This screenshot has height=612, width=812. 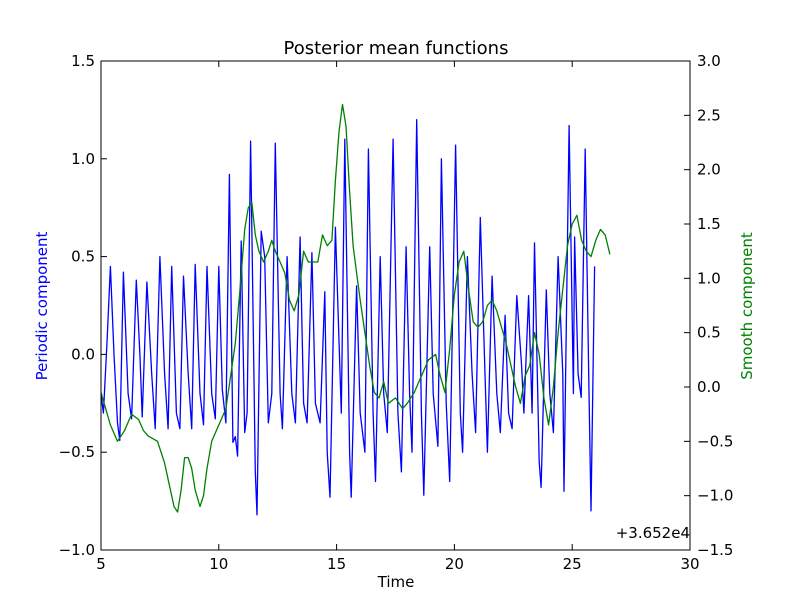 I want to click on right-y-tick-label: 1.0, so click(x=709, y=278).